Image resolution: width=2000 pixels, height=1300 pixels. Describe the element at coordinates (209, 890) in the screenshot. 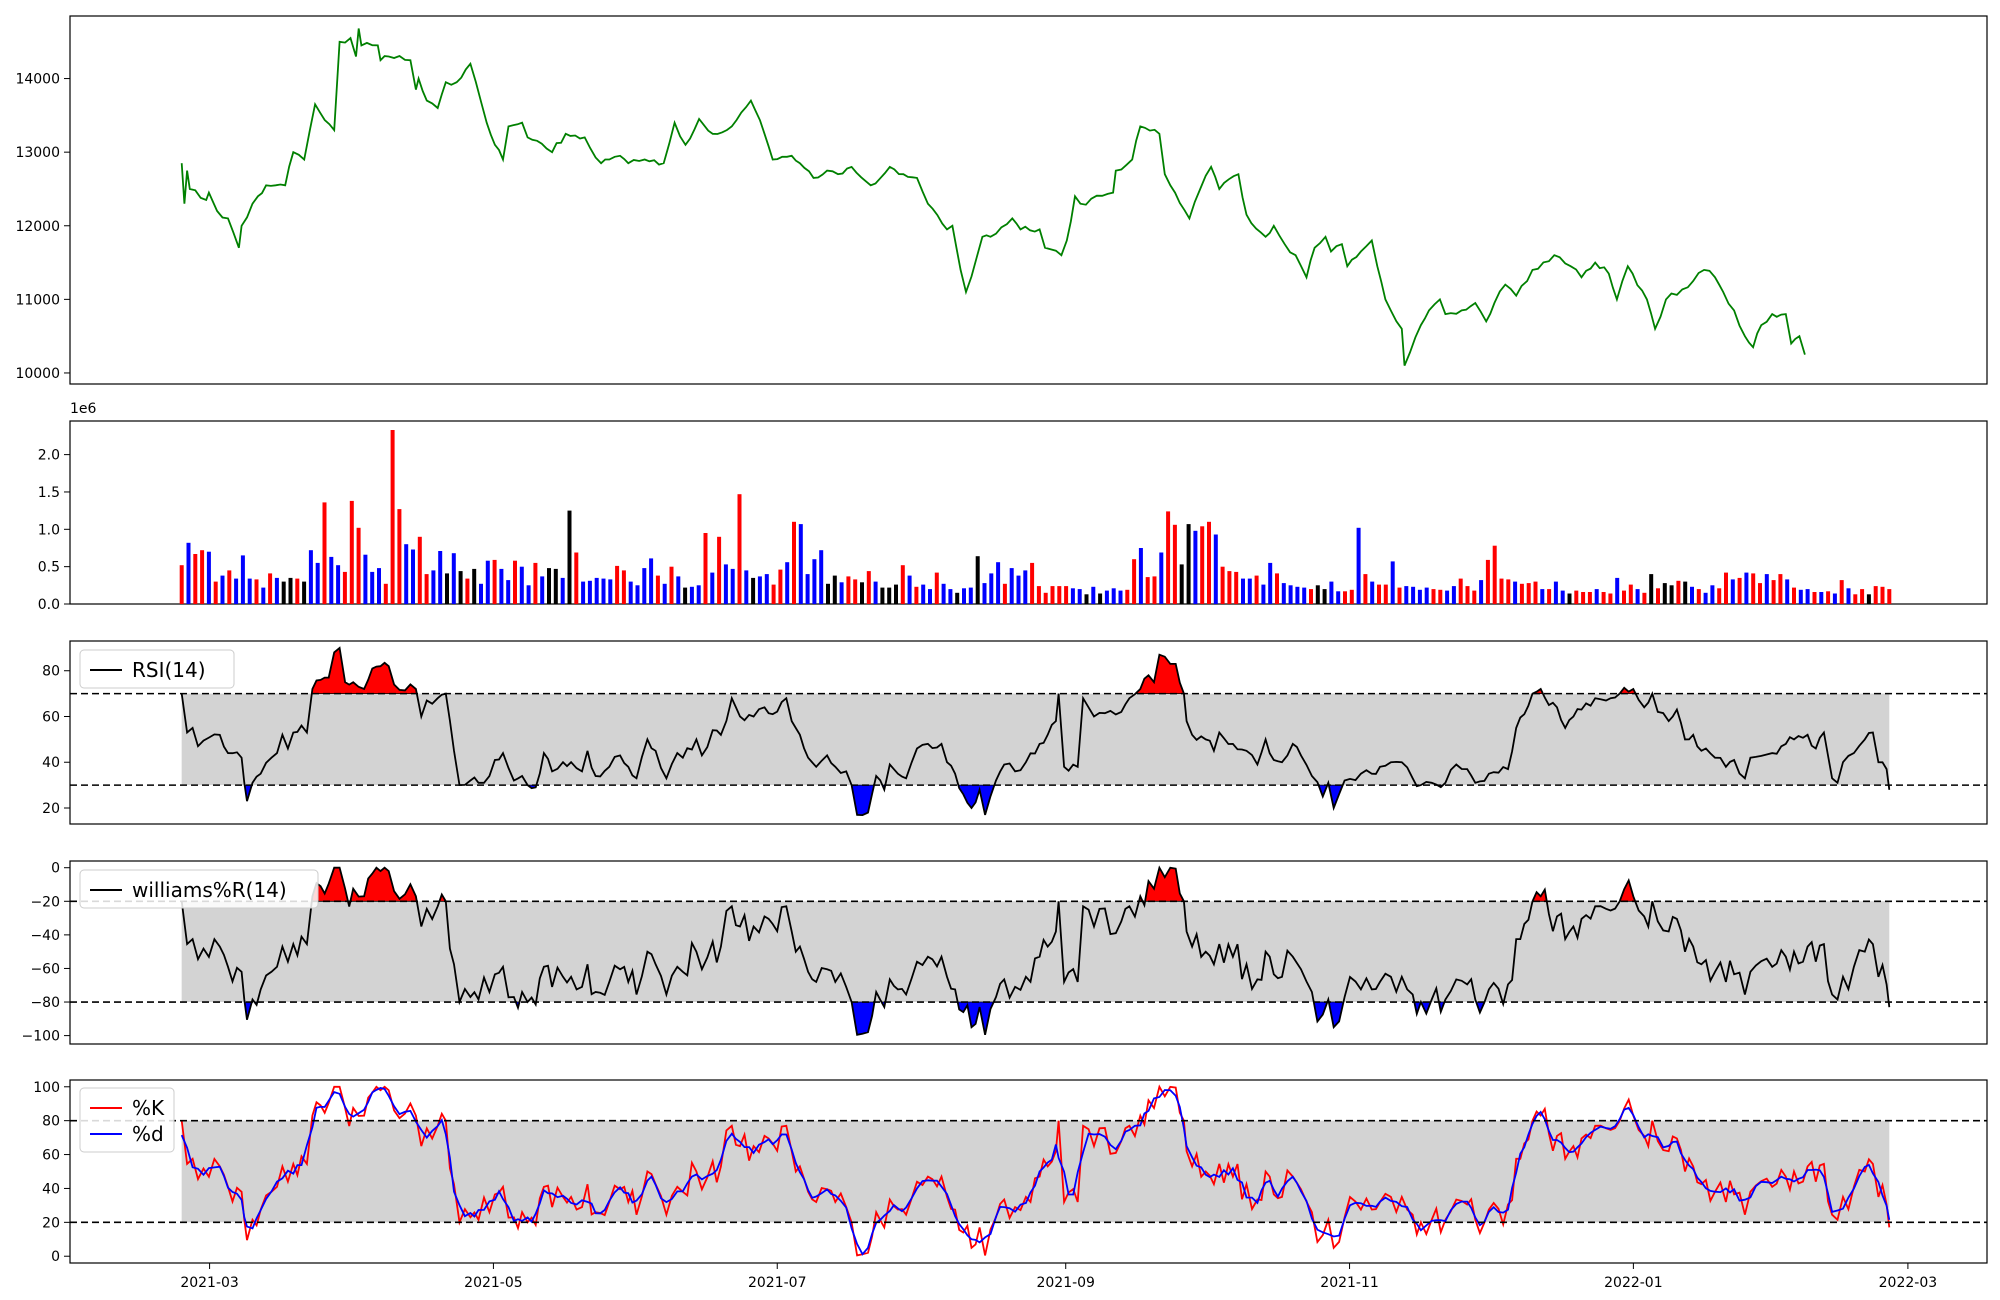

I see `williams-legend-label: williams%R(14)` at that location.